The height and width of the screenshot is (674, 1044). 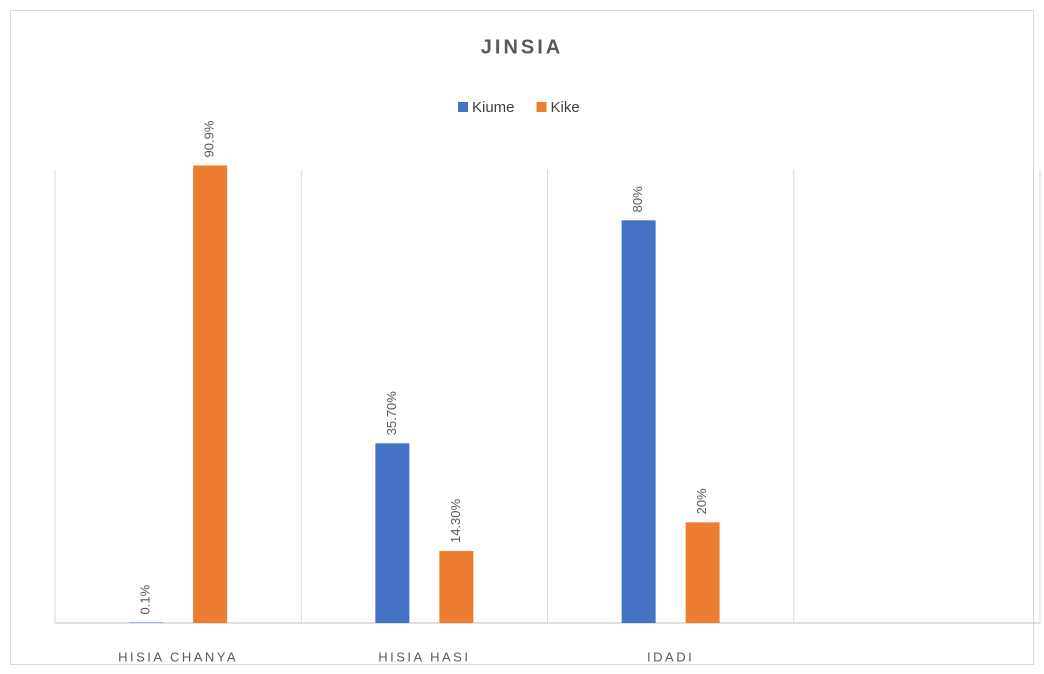 I want to click on legend-label: Kike, so click(x=565, y=107).